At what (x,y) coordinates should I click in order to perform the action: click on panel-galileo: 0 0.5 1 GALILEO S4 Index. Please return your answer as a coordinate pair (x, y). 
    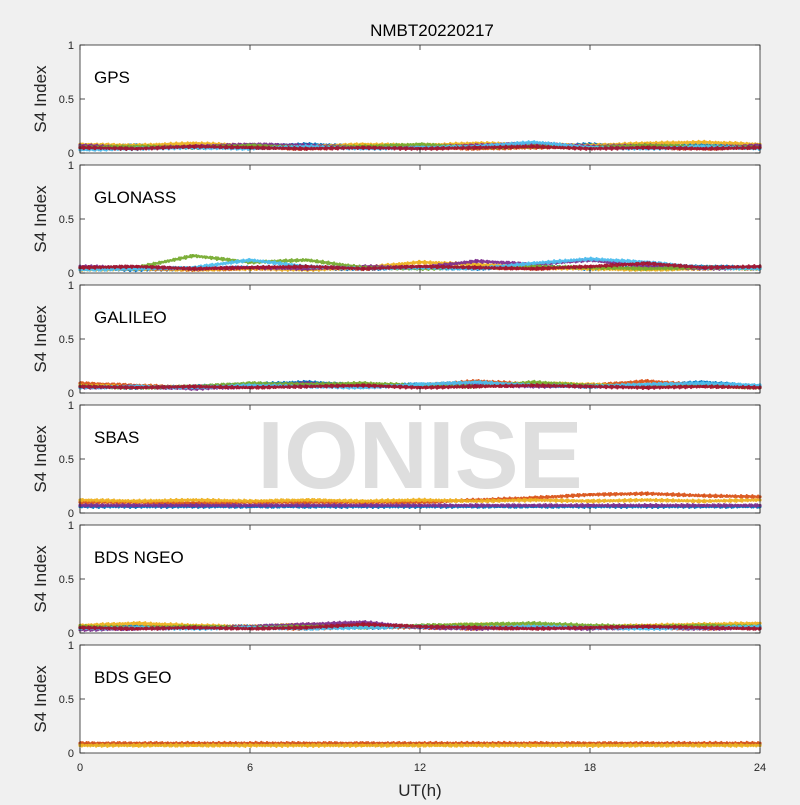
    Looking at the image, I should click on (396, 340).